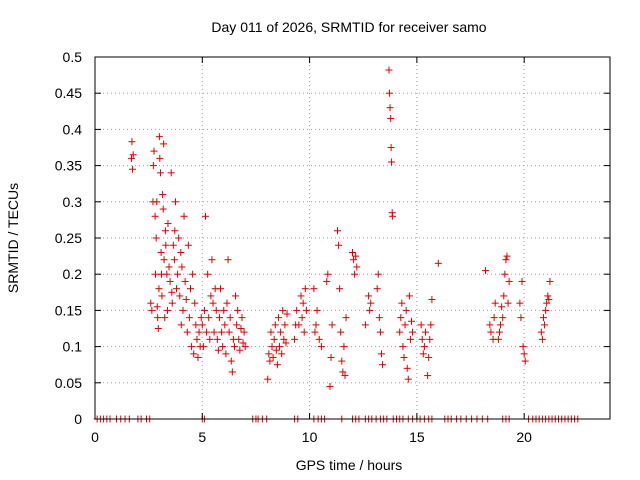 Image resolution: width=640 pixels, height=480 pixels. I want to click on x-tick-label: 20, so click(524, 437).